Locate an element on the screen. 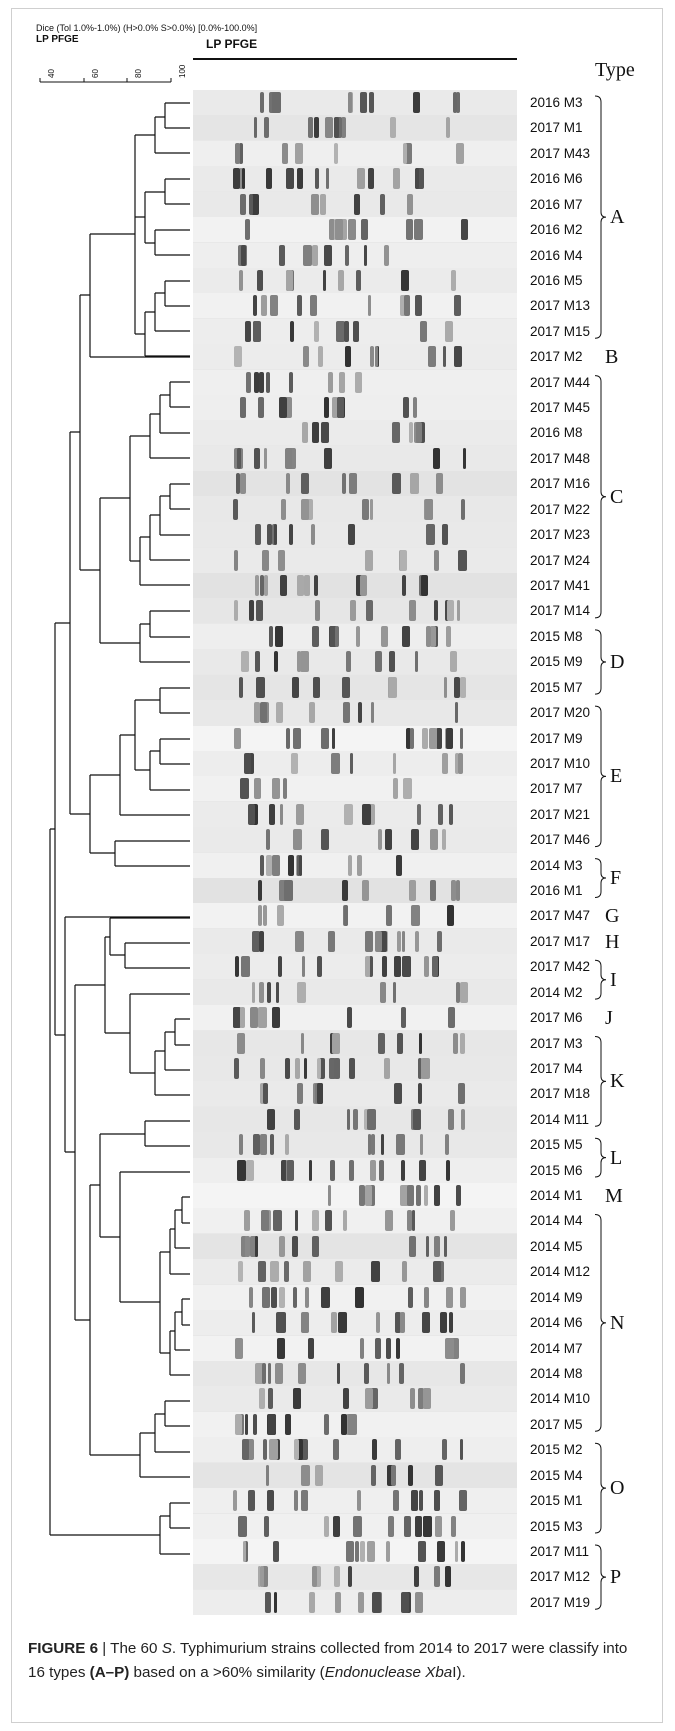 The width and height of the screenshot is (675, 1731). strain-label: 2015 M8 is located at coordinates (556, 636).